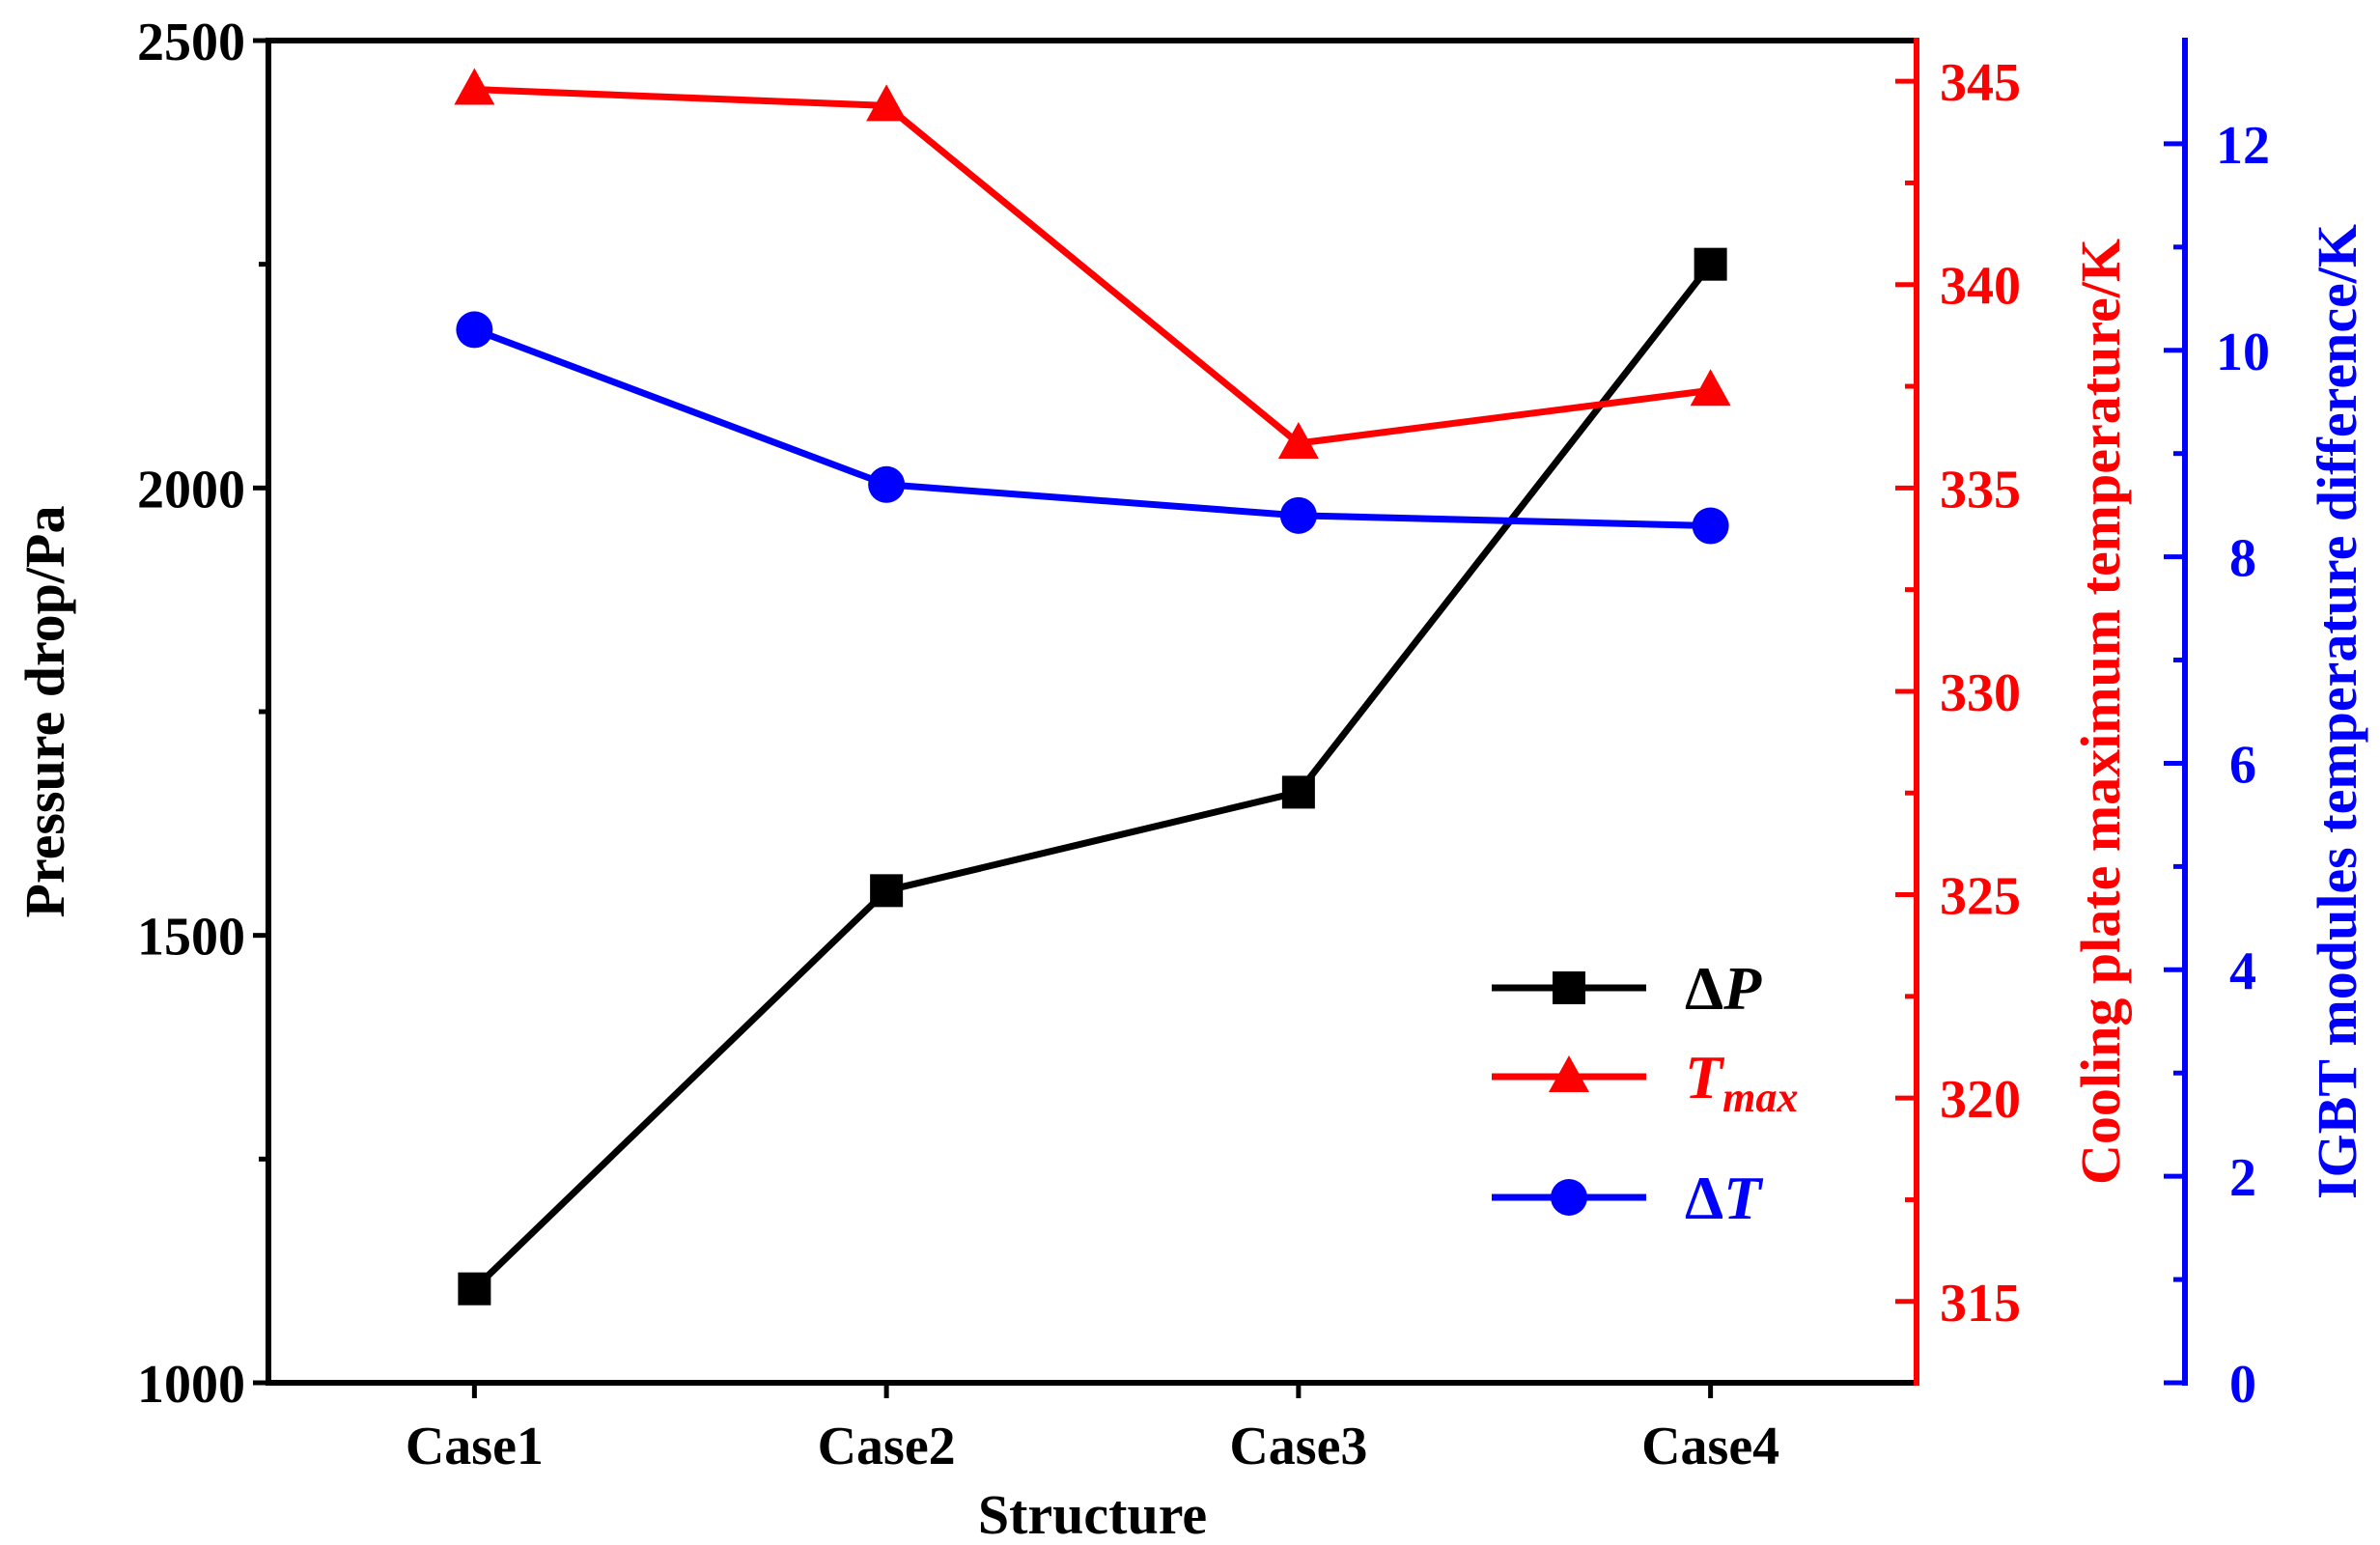 The image size is (2380, 1545). I want to click on left-tick-label: 2000, so click(191, 490).